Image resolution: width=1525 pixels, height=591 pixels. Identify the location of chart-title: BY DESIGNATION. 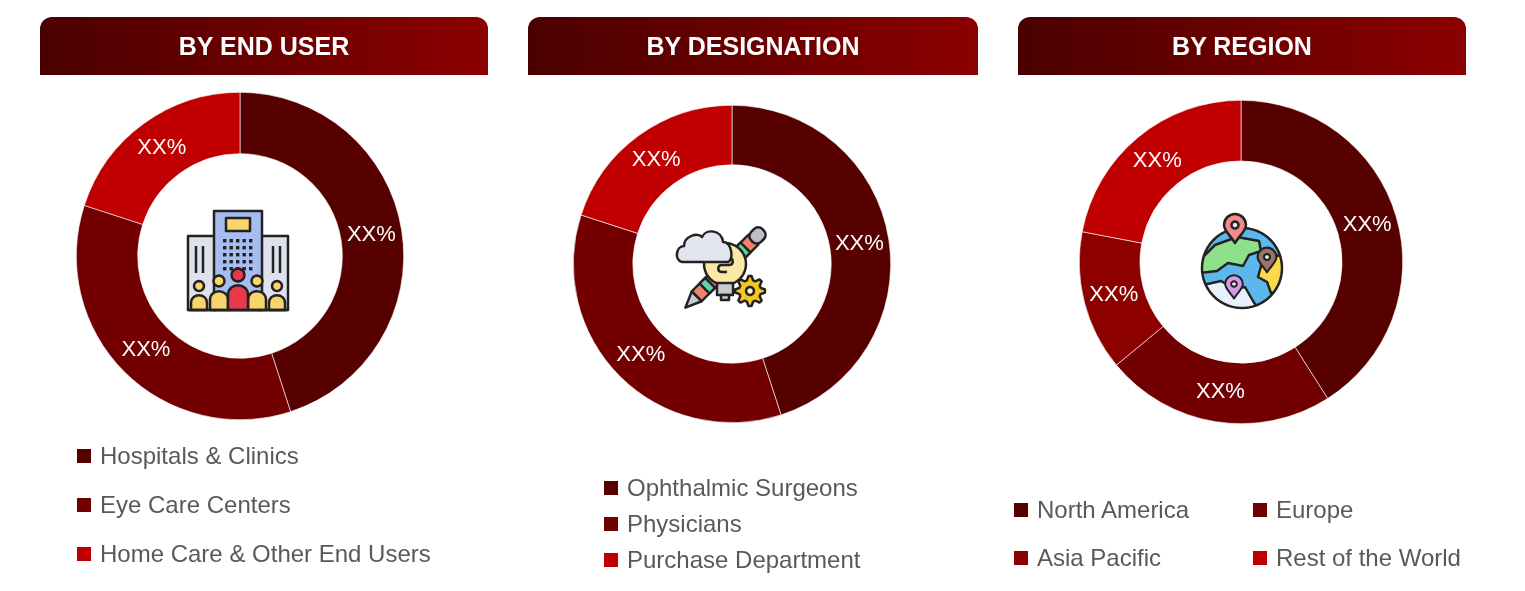
(753, 46).